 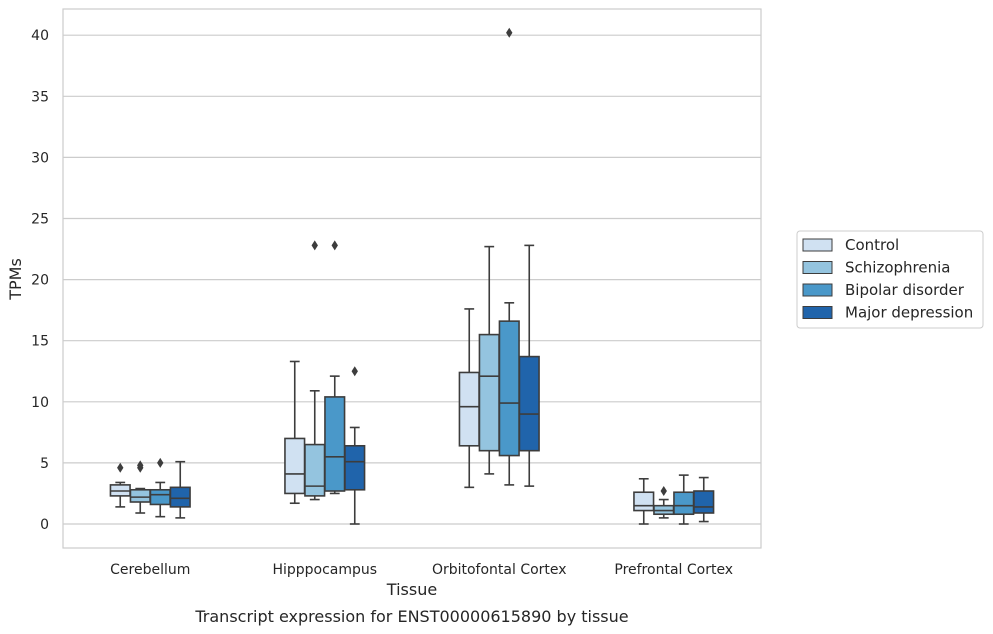 What do you see at coordinates (150, 570) in the screenshot?
I see `x-tick-label: Cerebellum` at bounding box center [150, 570].